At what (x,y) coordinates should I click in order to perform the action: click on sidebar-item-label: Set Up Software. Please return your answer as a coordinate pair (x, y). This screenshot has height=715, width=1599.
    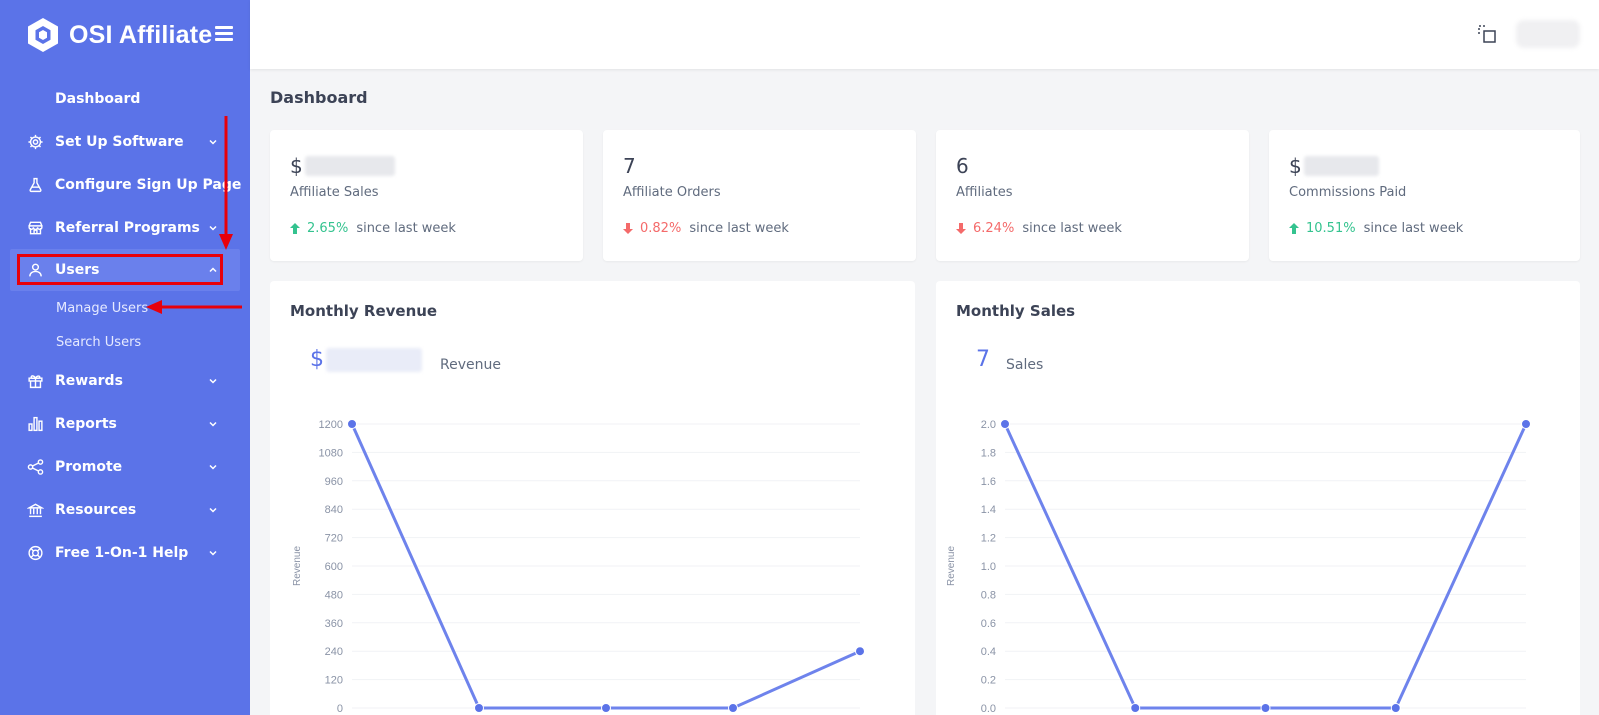
    Looking at the image, I should click on (119, 141).